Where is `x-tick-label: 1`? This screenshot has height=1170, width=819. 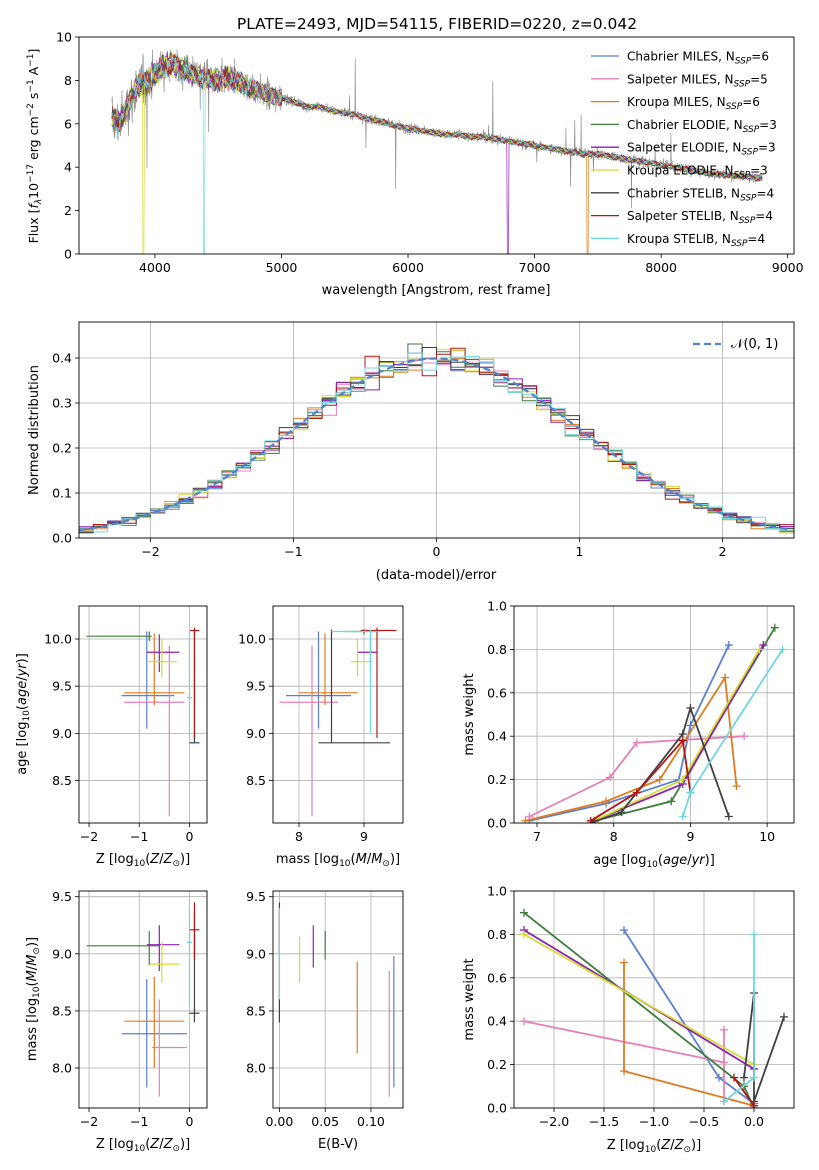 x-tick-label: 1 is located at coordinates (580, 551).